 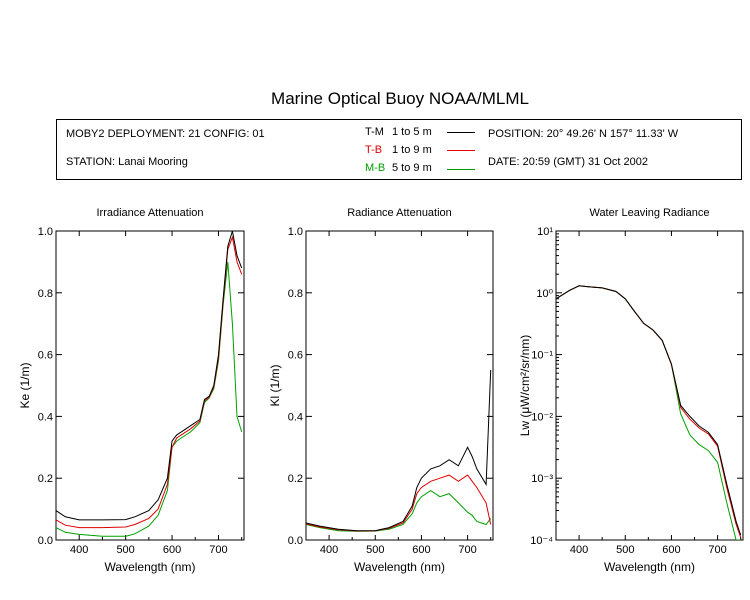 What do you see at coordinates (127, 162) in the screenshot?
I see `station-text: STATION: Lanai Mooring` at bounding box center [127, 162].